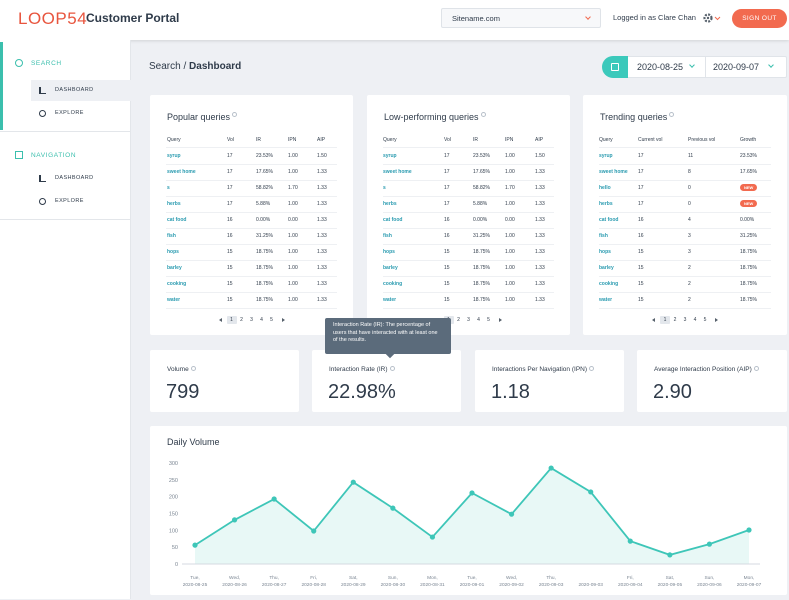 The height and width of the screenshot is (600, 789). I want to click on cell-text: cat food, so click(393, 220).